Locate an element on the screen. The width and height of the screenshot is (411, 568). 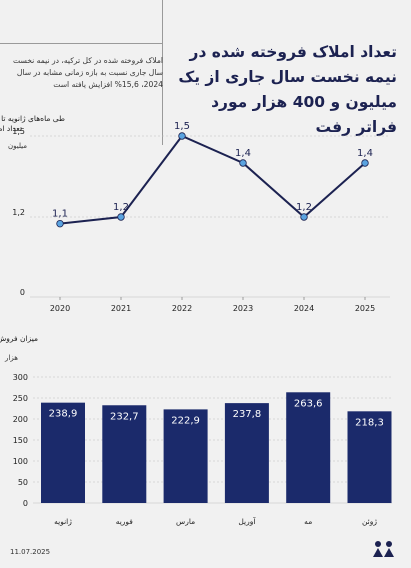
bar-x-tick: ژوئن is located at coordinates (369, 521).